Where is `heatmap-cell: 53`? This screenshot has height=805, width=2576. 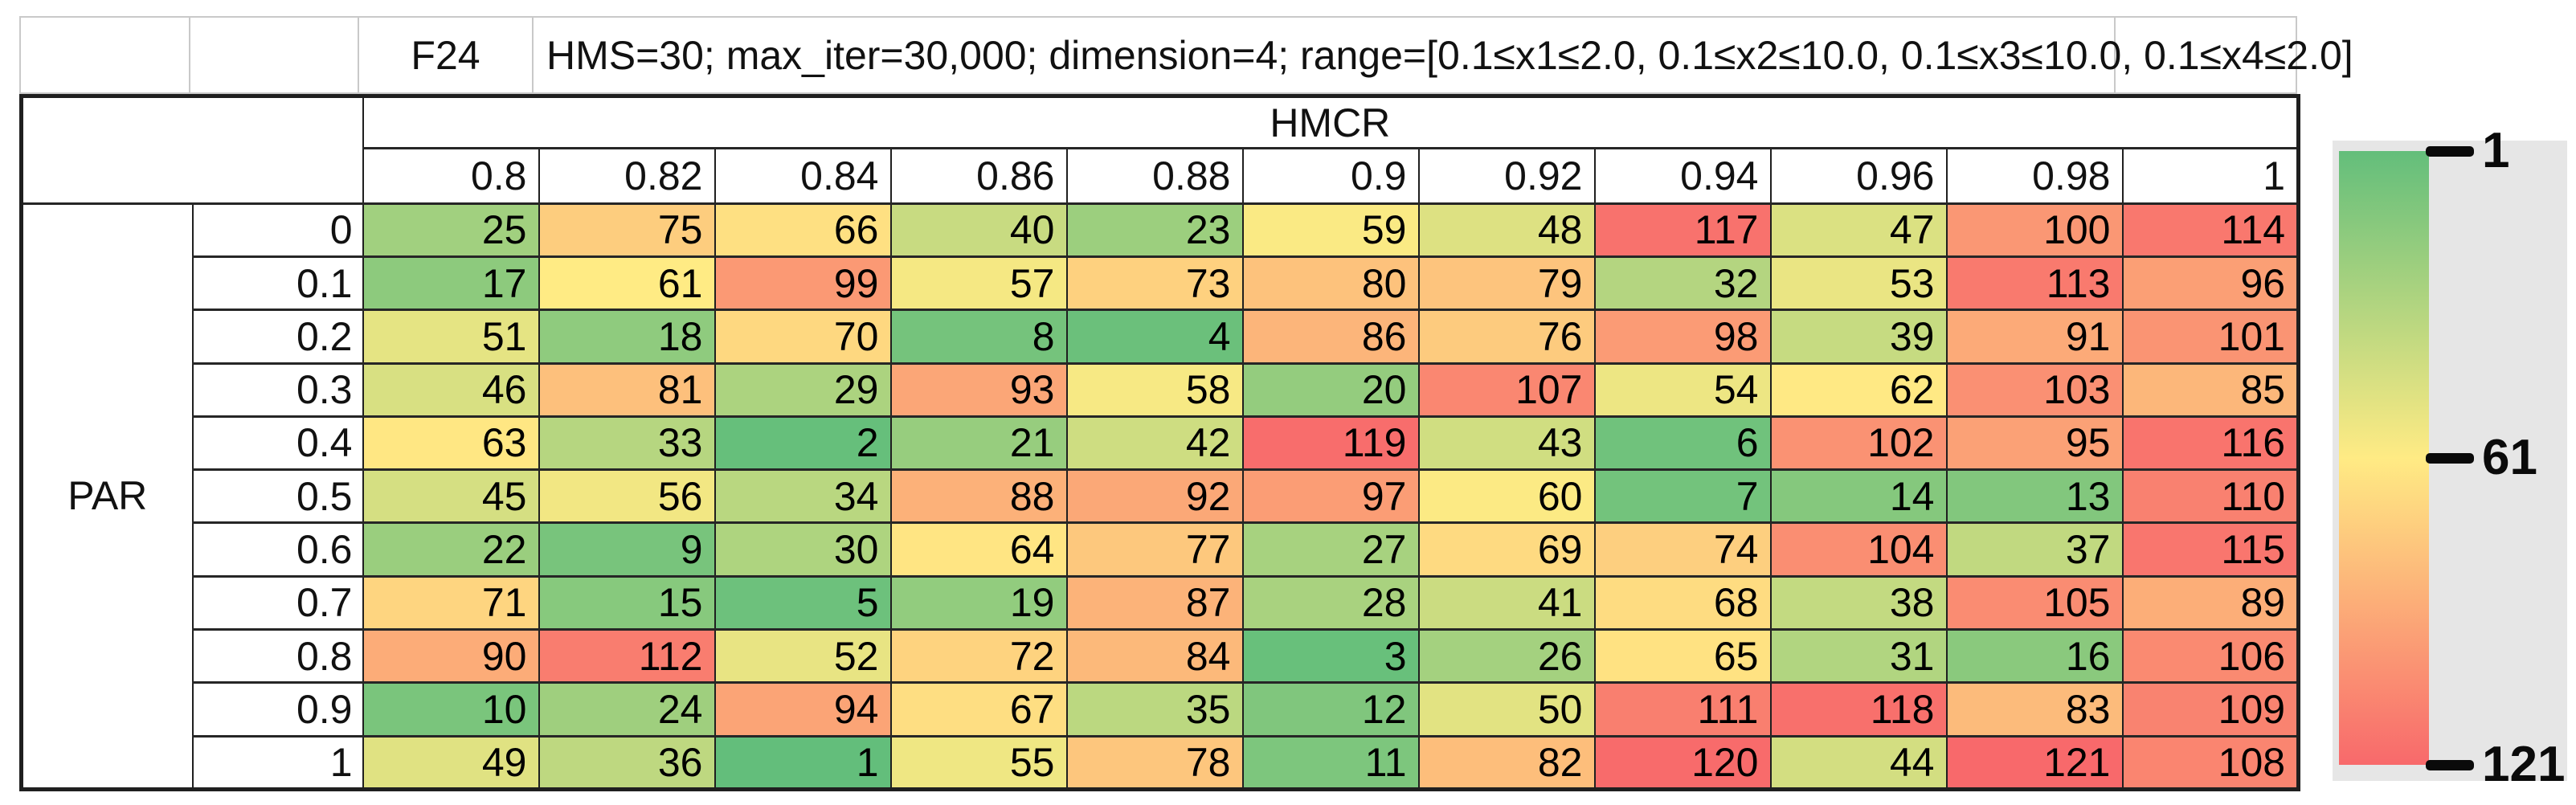
heatmap-cell: 53 is located at coordinates (1859, 283).